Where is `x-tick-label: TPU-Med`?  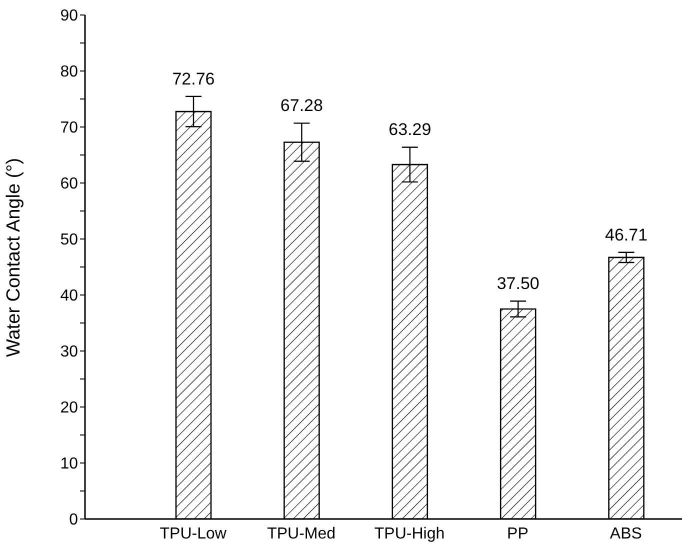
x-tick-label: TPU-Med is located at coordinates (301, 533).